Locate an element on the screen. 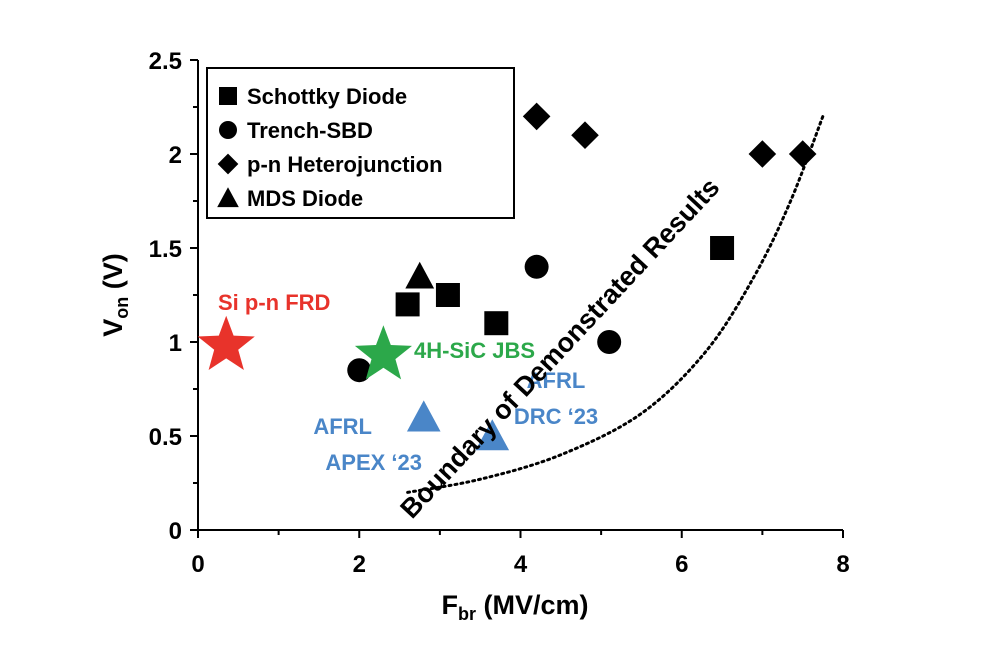  legend-box is located at coordinates (360, 143).